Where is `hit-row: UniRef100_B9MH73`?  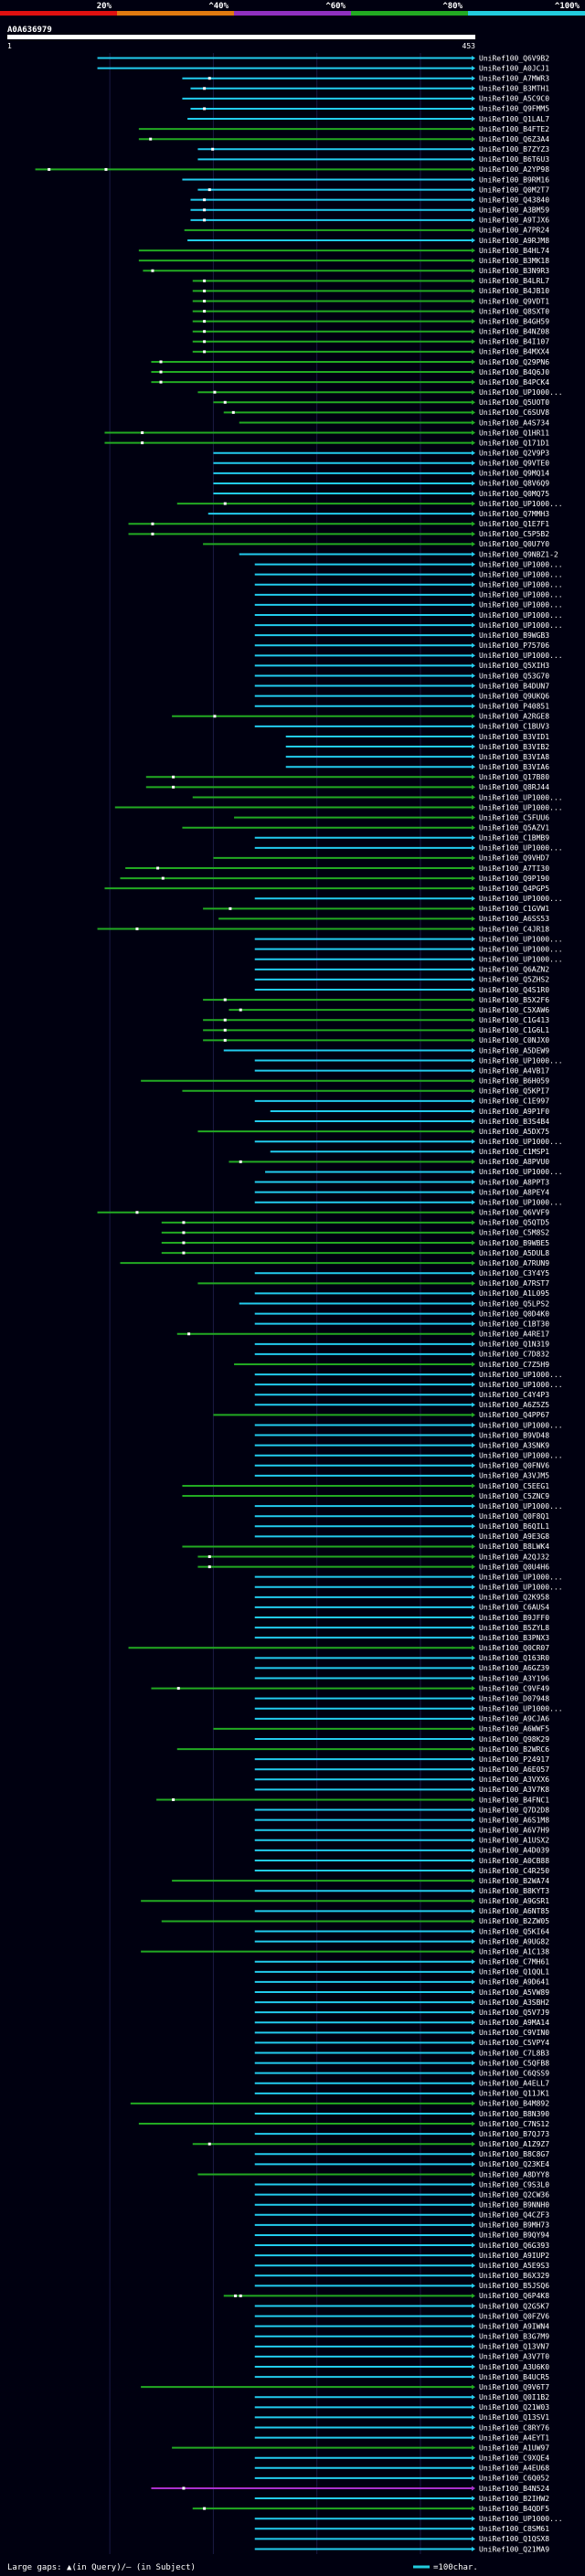 hit-row: UniRef100_B9MH73 is located at coordinates (402, 2225).